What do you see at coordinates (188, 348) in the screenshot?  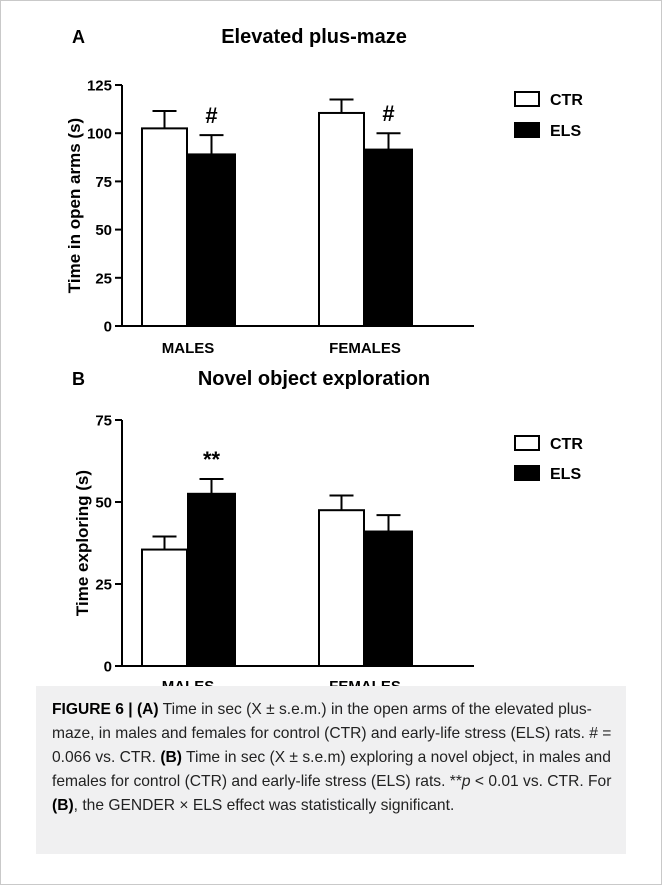 I see `pa-category-label: MALES` at bounding box center [188, 348].